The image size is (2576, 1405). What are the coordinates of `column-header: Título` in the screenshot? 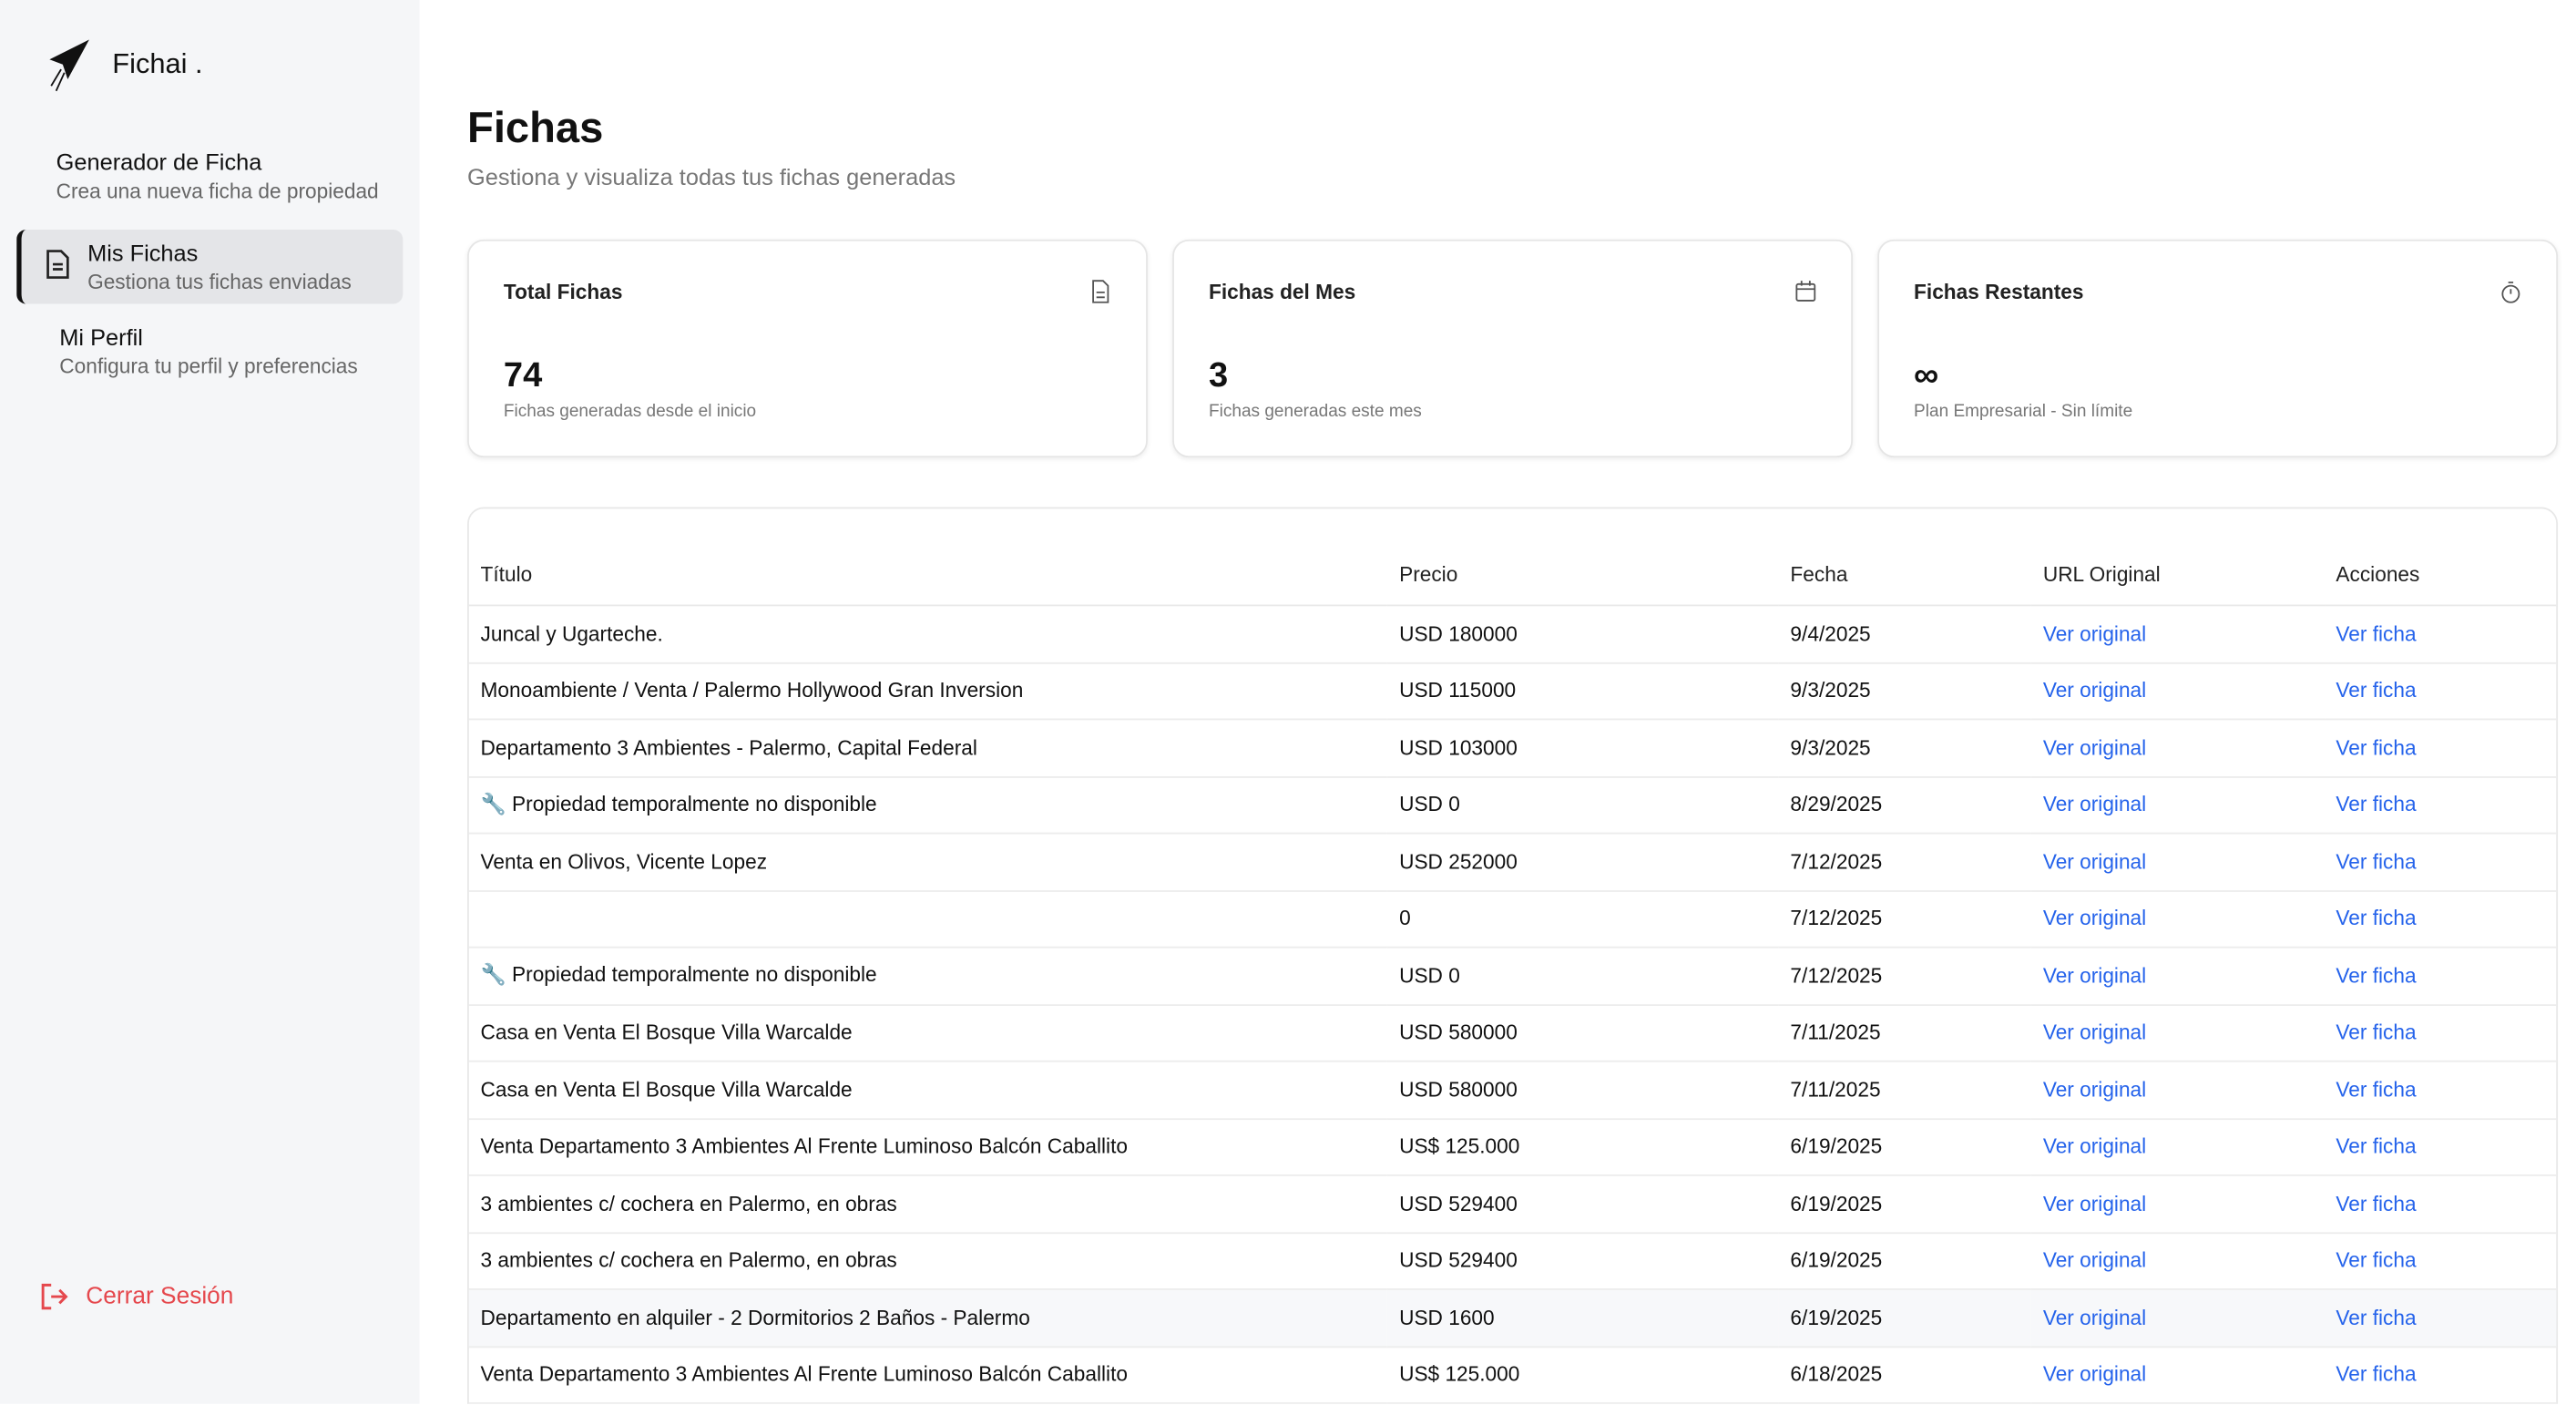 It's located at (928, 576).